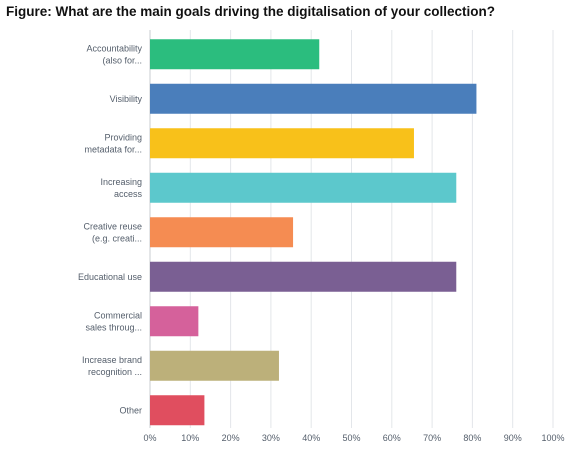  Describe the element at coordinates (121, 188) in the screenshot. I see `category-label: Increasing access` at that location.